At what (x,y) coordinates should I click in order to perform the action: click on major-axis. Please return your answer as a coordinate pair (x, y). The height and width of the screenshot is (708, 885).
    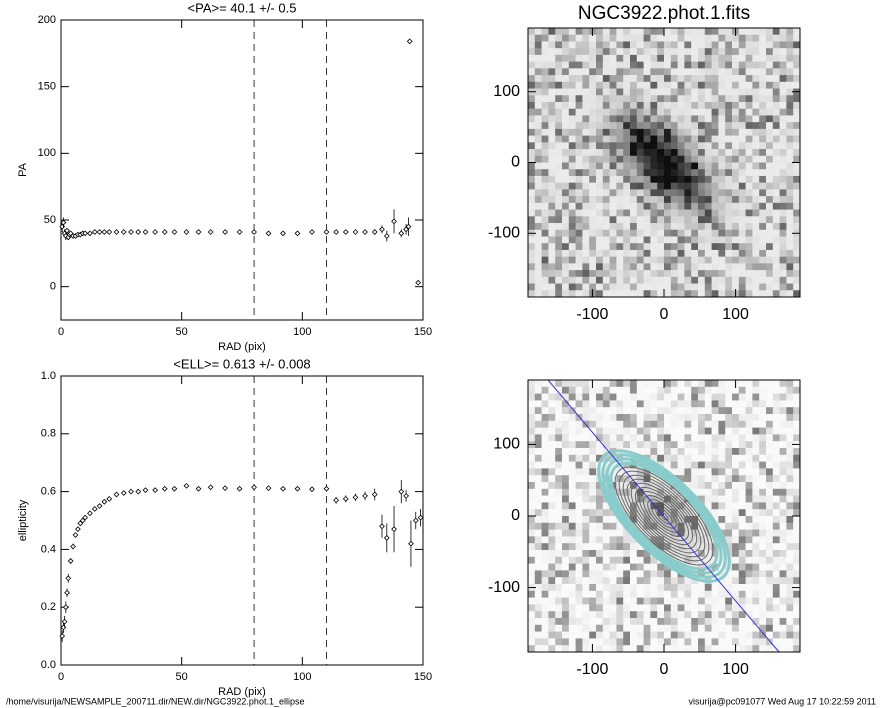
    Looking at the image, I should click on (663, 516).